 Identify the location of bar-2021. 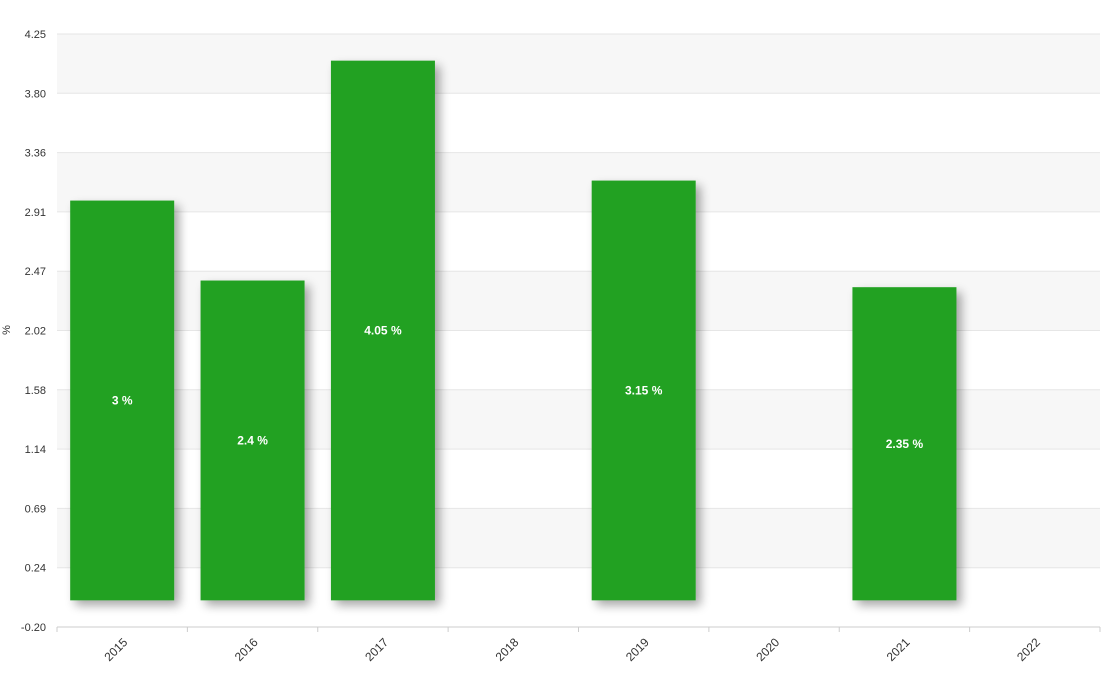
(904, 444).